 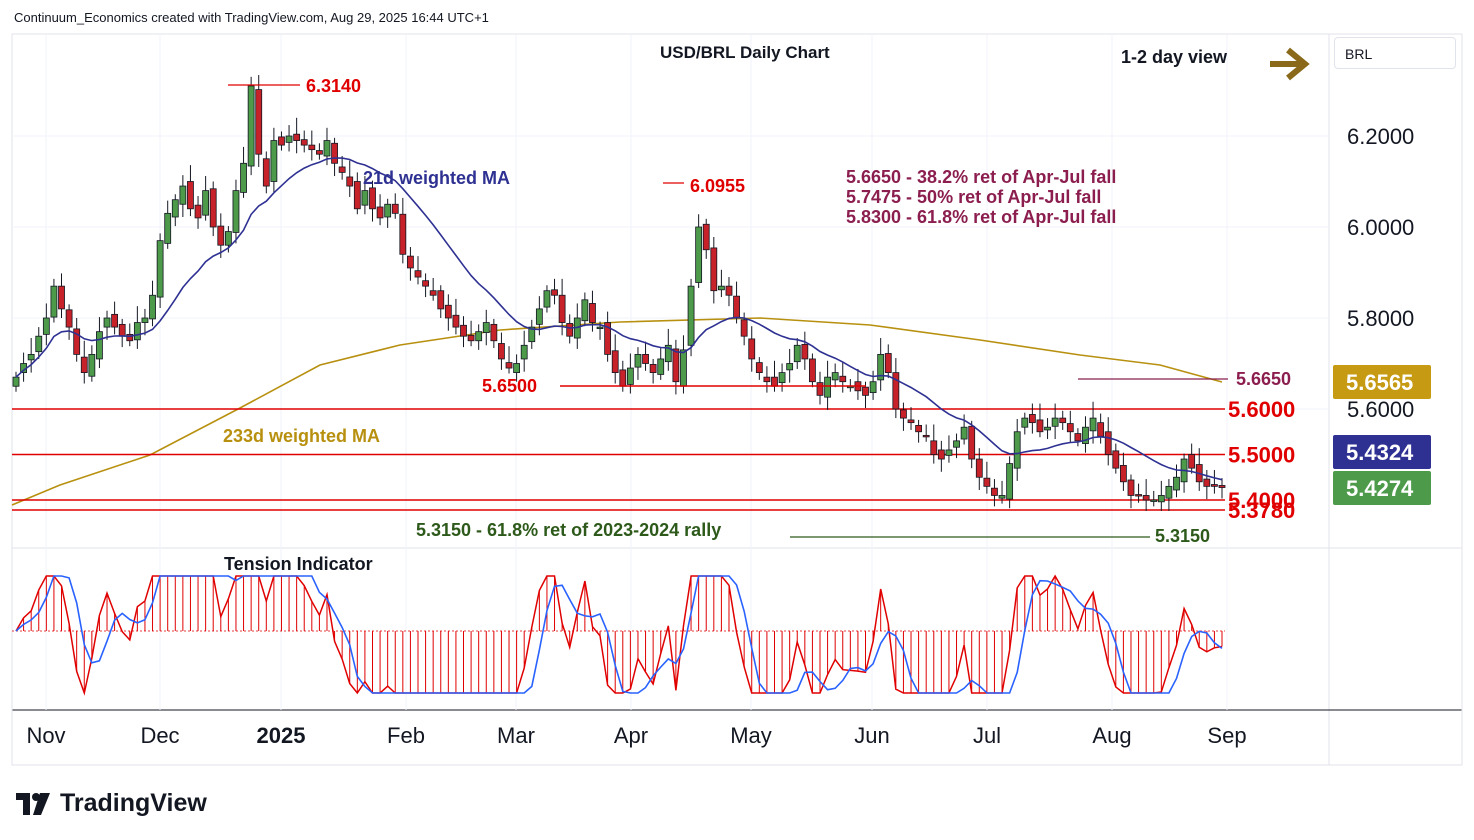 I want to click on view-label: 1-2 day view, so click(x=1174, y=57).